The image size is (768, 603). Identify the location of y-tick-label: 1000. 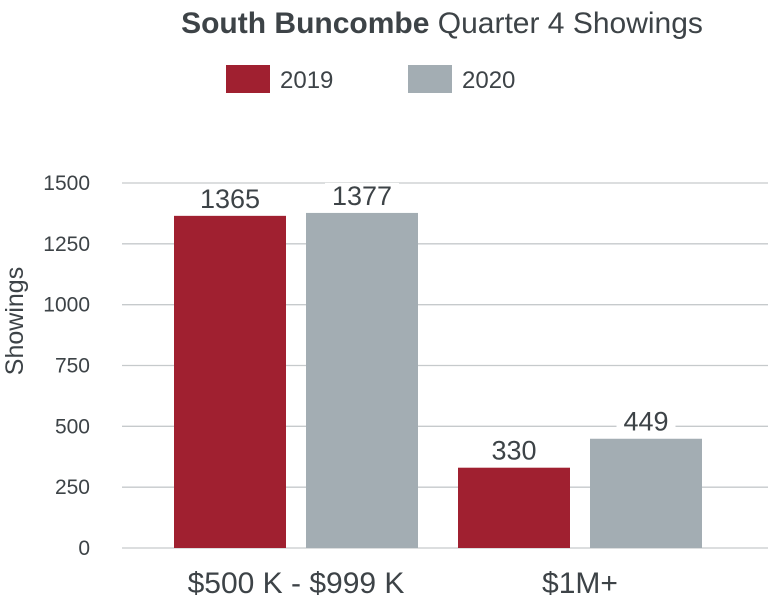
(66, 305).